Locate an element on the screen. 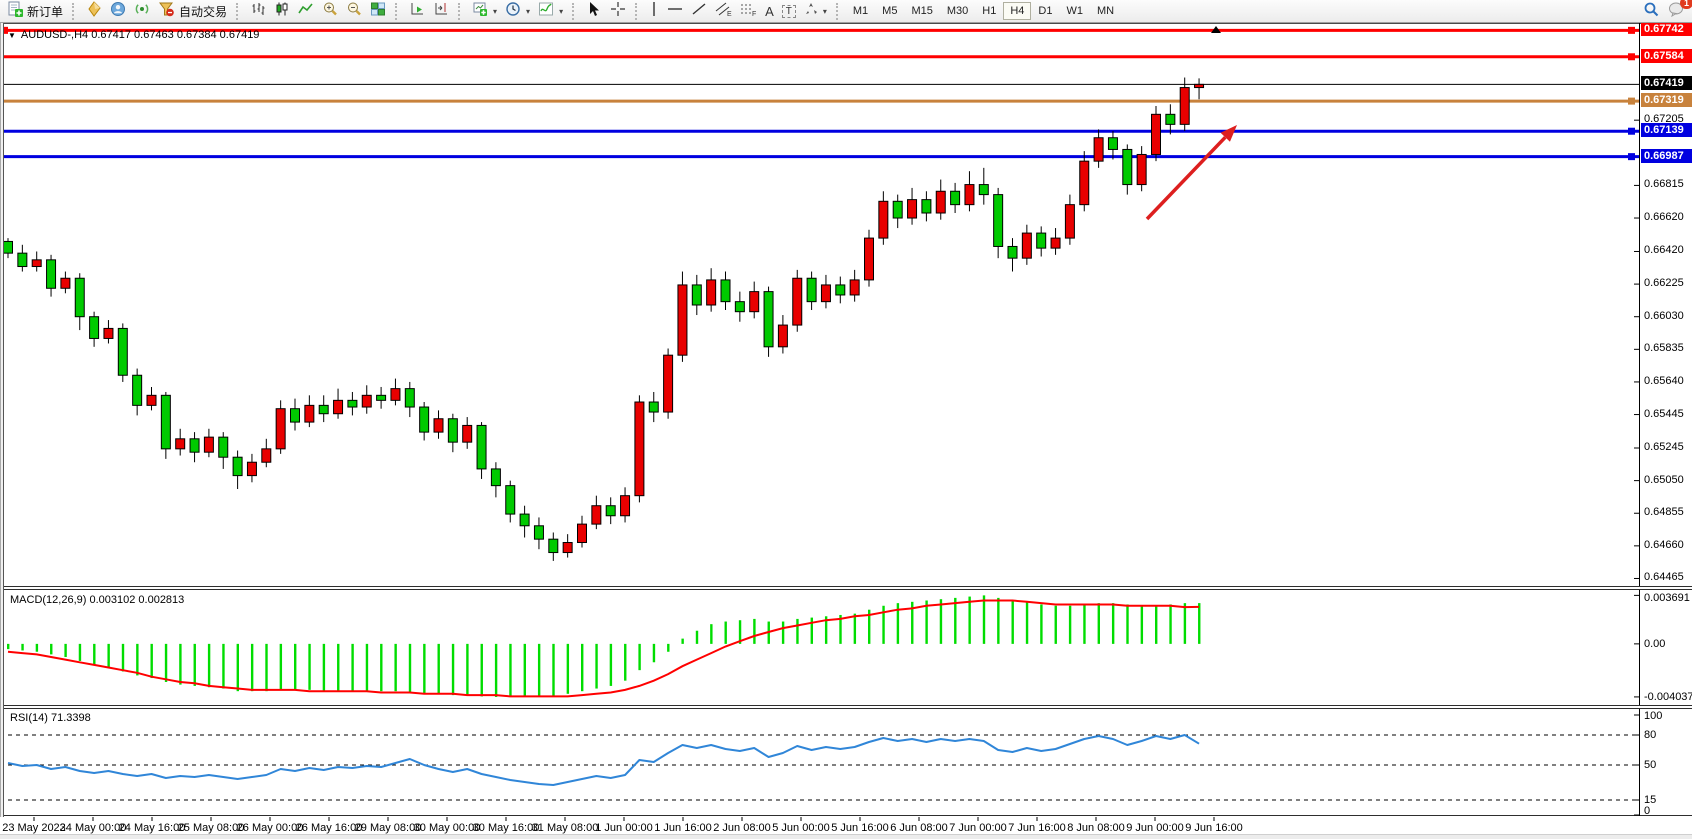  rsi-panel is located at coordinates (846, 762).